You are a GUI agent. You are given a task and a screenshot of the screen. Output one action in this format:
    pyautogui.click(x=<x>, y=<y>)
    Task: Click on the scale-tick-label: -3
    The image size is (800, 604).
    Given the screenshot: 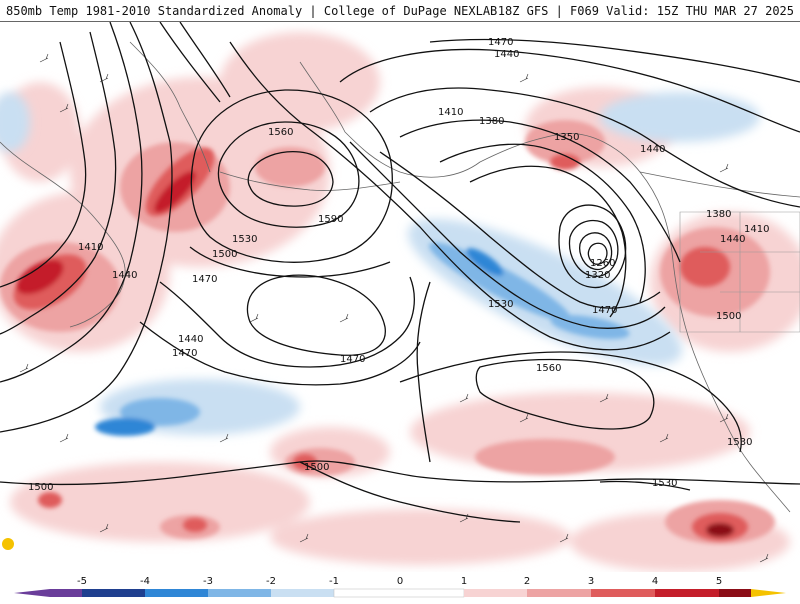 What is the action you would take?
    pyautogui.click(x=208, y=581)
    